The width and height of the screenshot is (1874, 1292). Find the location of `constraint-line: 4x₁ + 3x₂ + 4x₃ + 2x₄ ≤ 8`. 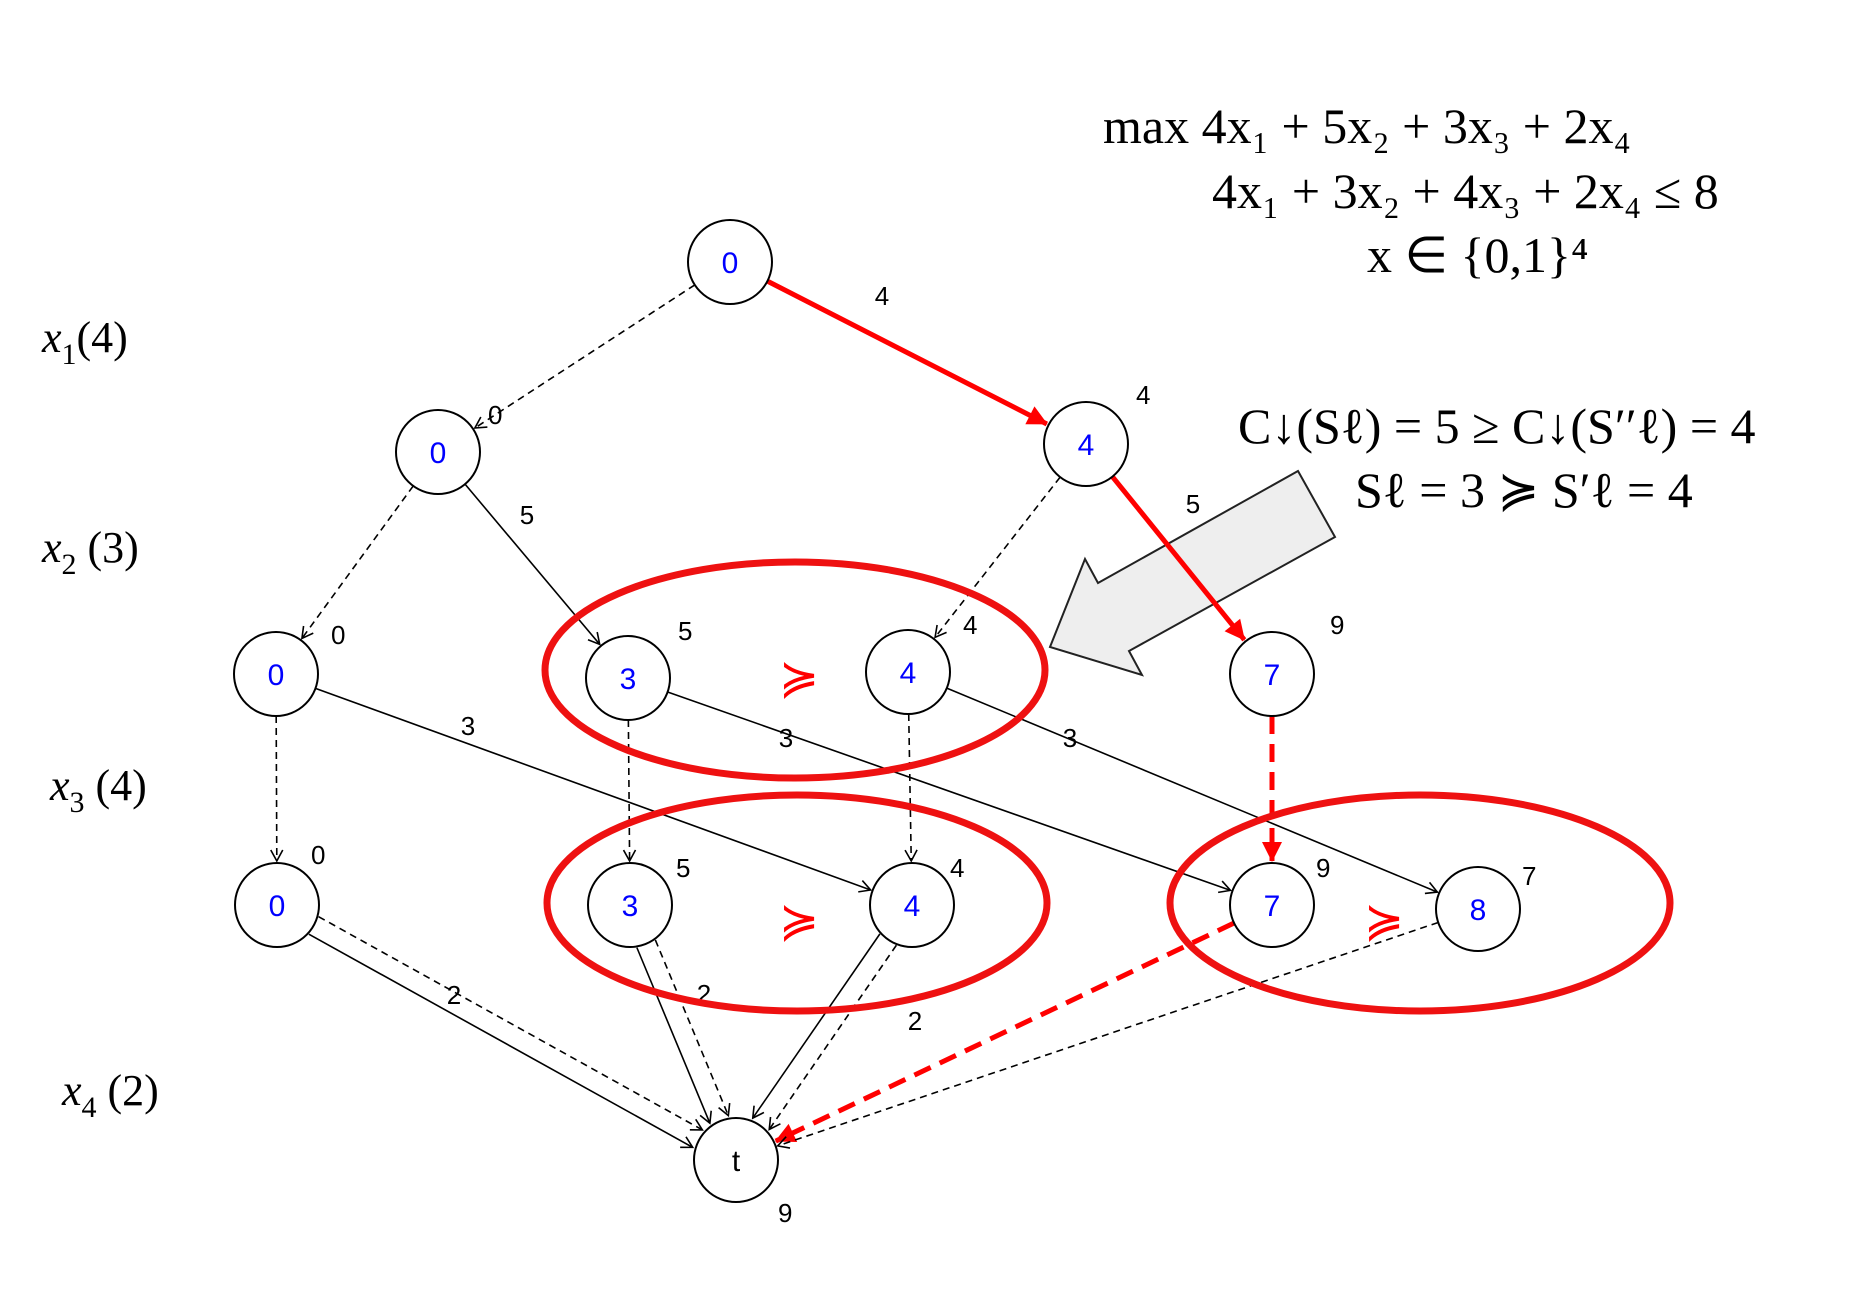

constraint-line: 4x₁ + 3x₂ + 4x₃ + 2x₄ ≤ 8 is located at coordinates (1465, 191).